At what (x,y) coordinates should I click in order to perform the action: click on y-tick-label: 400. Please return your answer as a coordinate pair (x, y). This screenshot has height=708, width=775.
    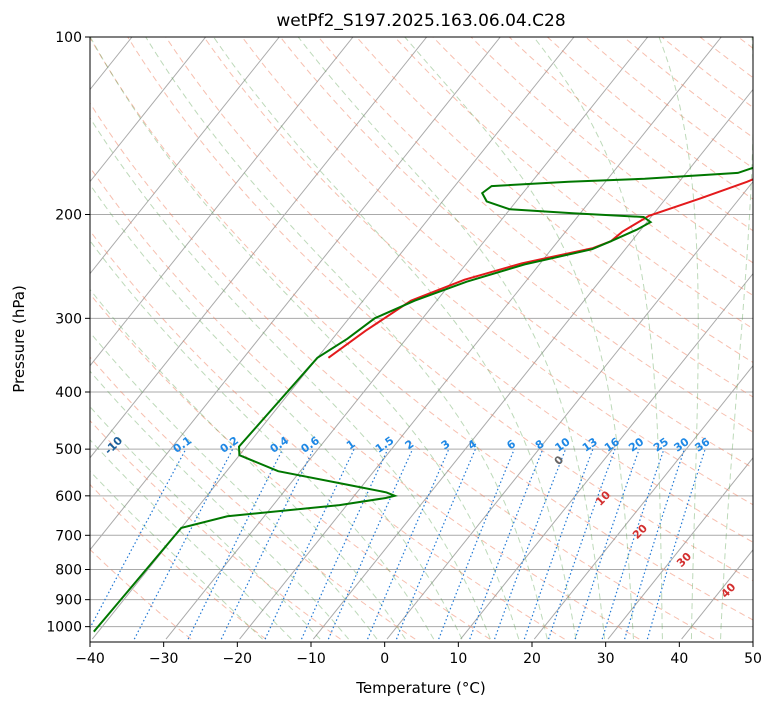
    Looking at the image, I should click on (68, 393).